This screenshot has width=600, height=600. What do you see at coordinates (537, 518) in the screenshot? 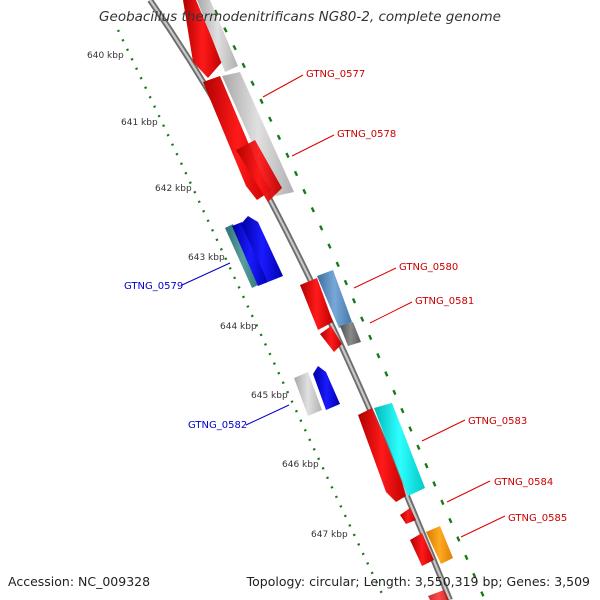
I see `gene-label-gtng-0585: GTNG_0585` at bounding box center [537, 518].